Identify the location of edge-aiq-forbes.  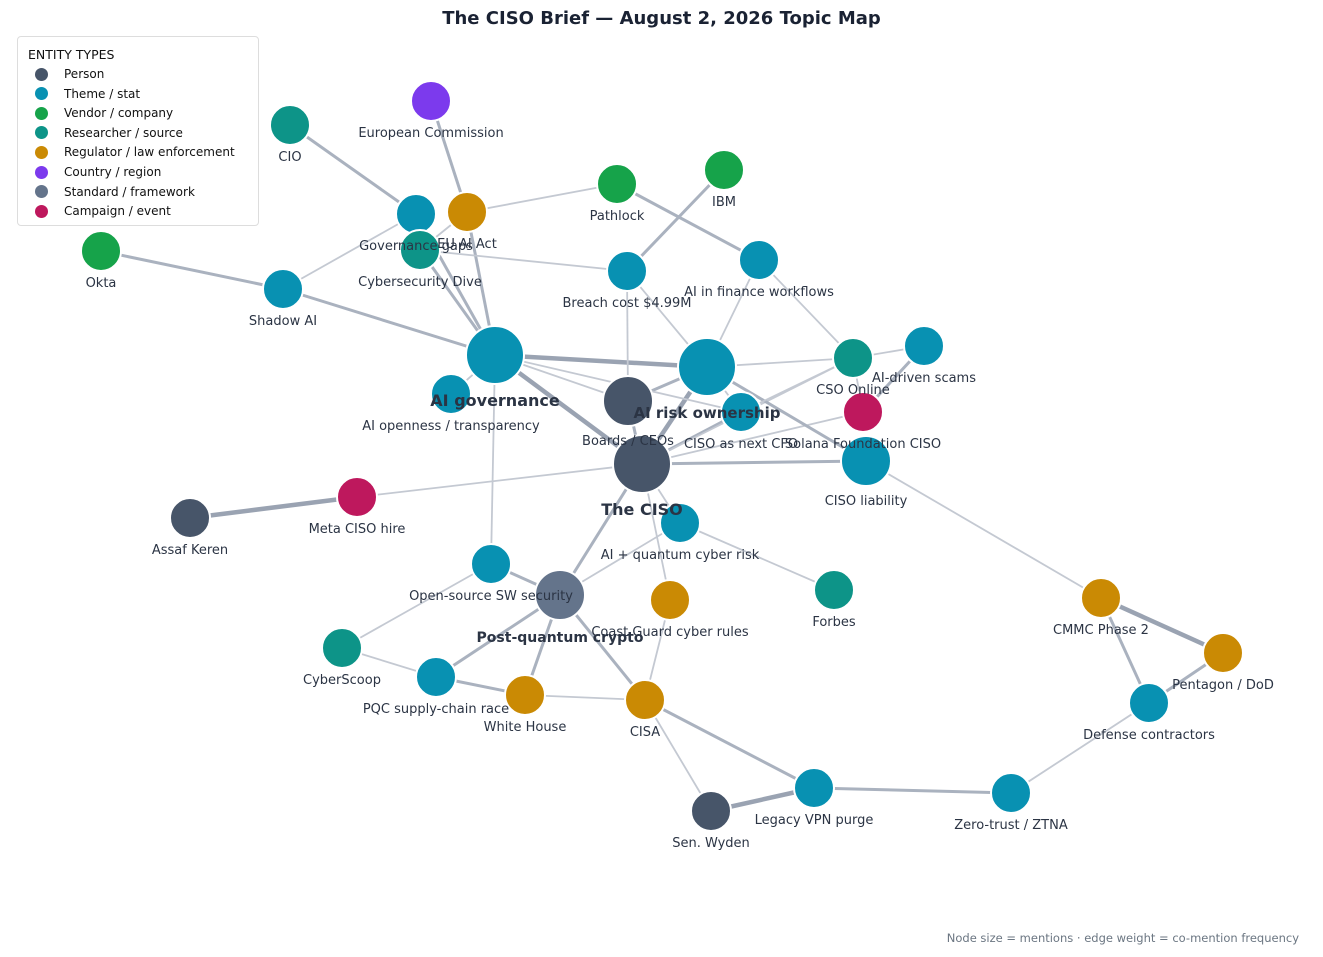
(757, 556).